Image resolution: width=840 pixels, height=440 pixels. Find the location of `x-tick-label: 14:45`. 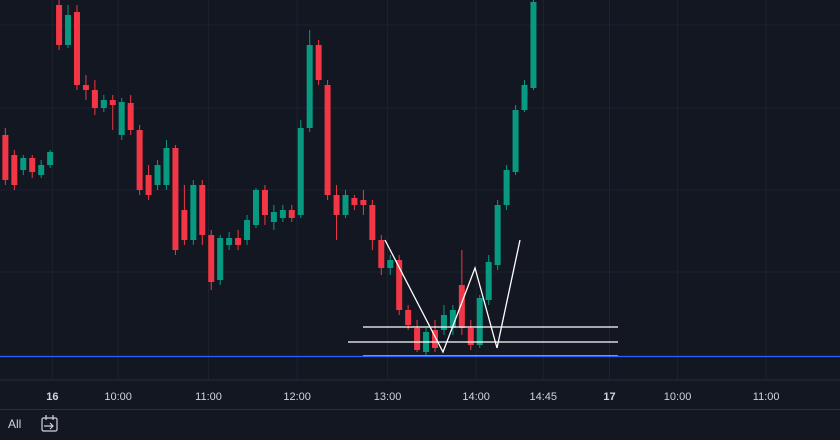

x-tick-label: 14:45 is located at coordinates (544, 397).